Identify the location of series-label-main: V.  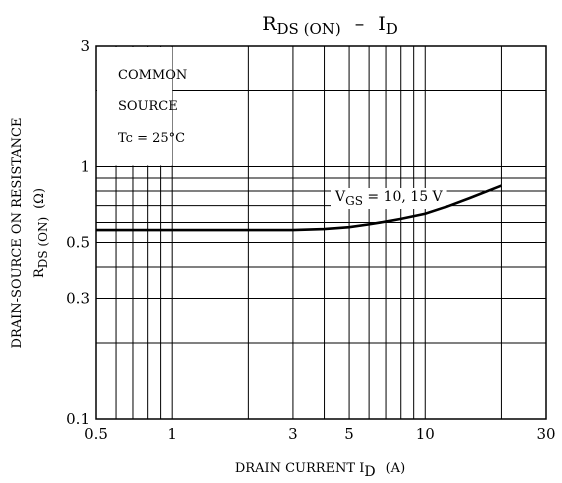
(340, 197).